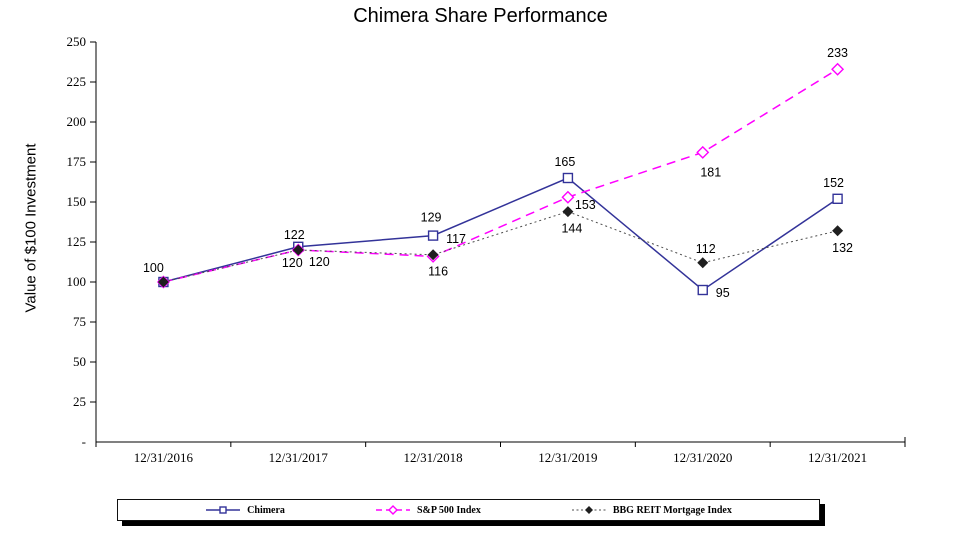  I want to click on svg-text: 153, so click(585, 205).